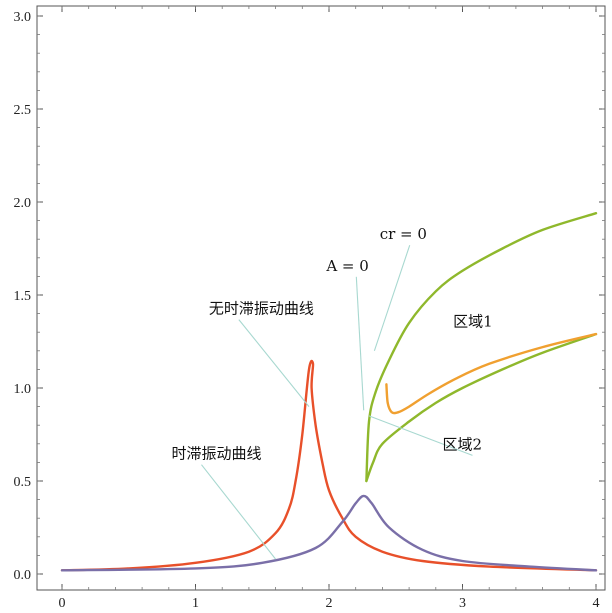 Image resolution: width=612 pixels, height=613 pixels. What do you see at coordinates (462, 444) in the screenshot?
I see `annotation-label: 区域2` at bounding box center [462, 444].